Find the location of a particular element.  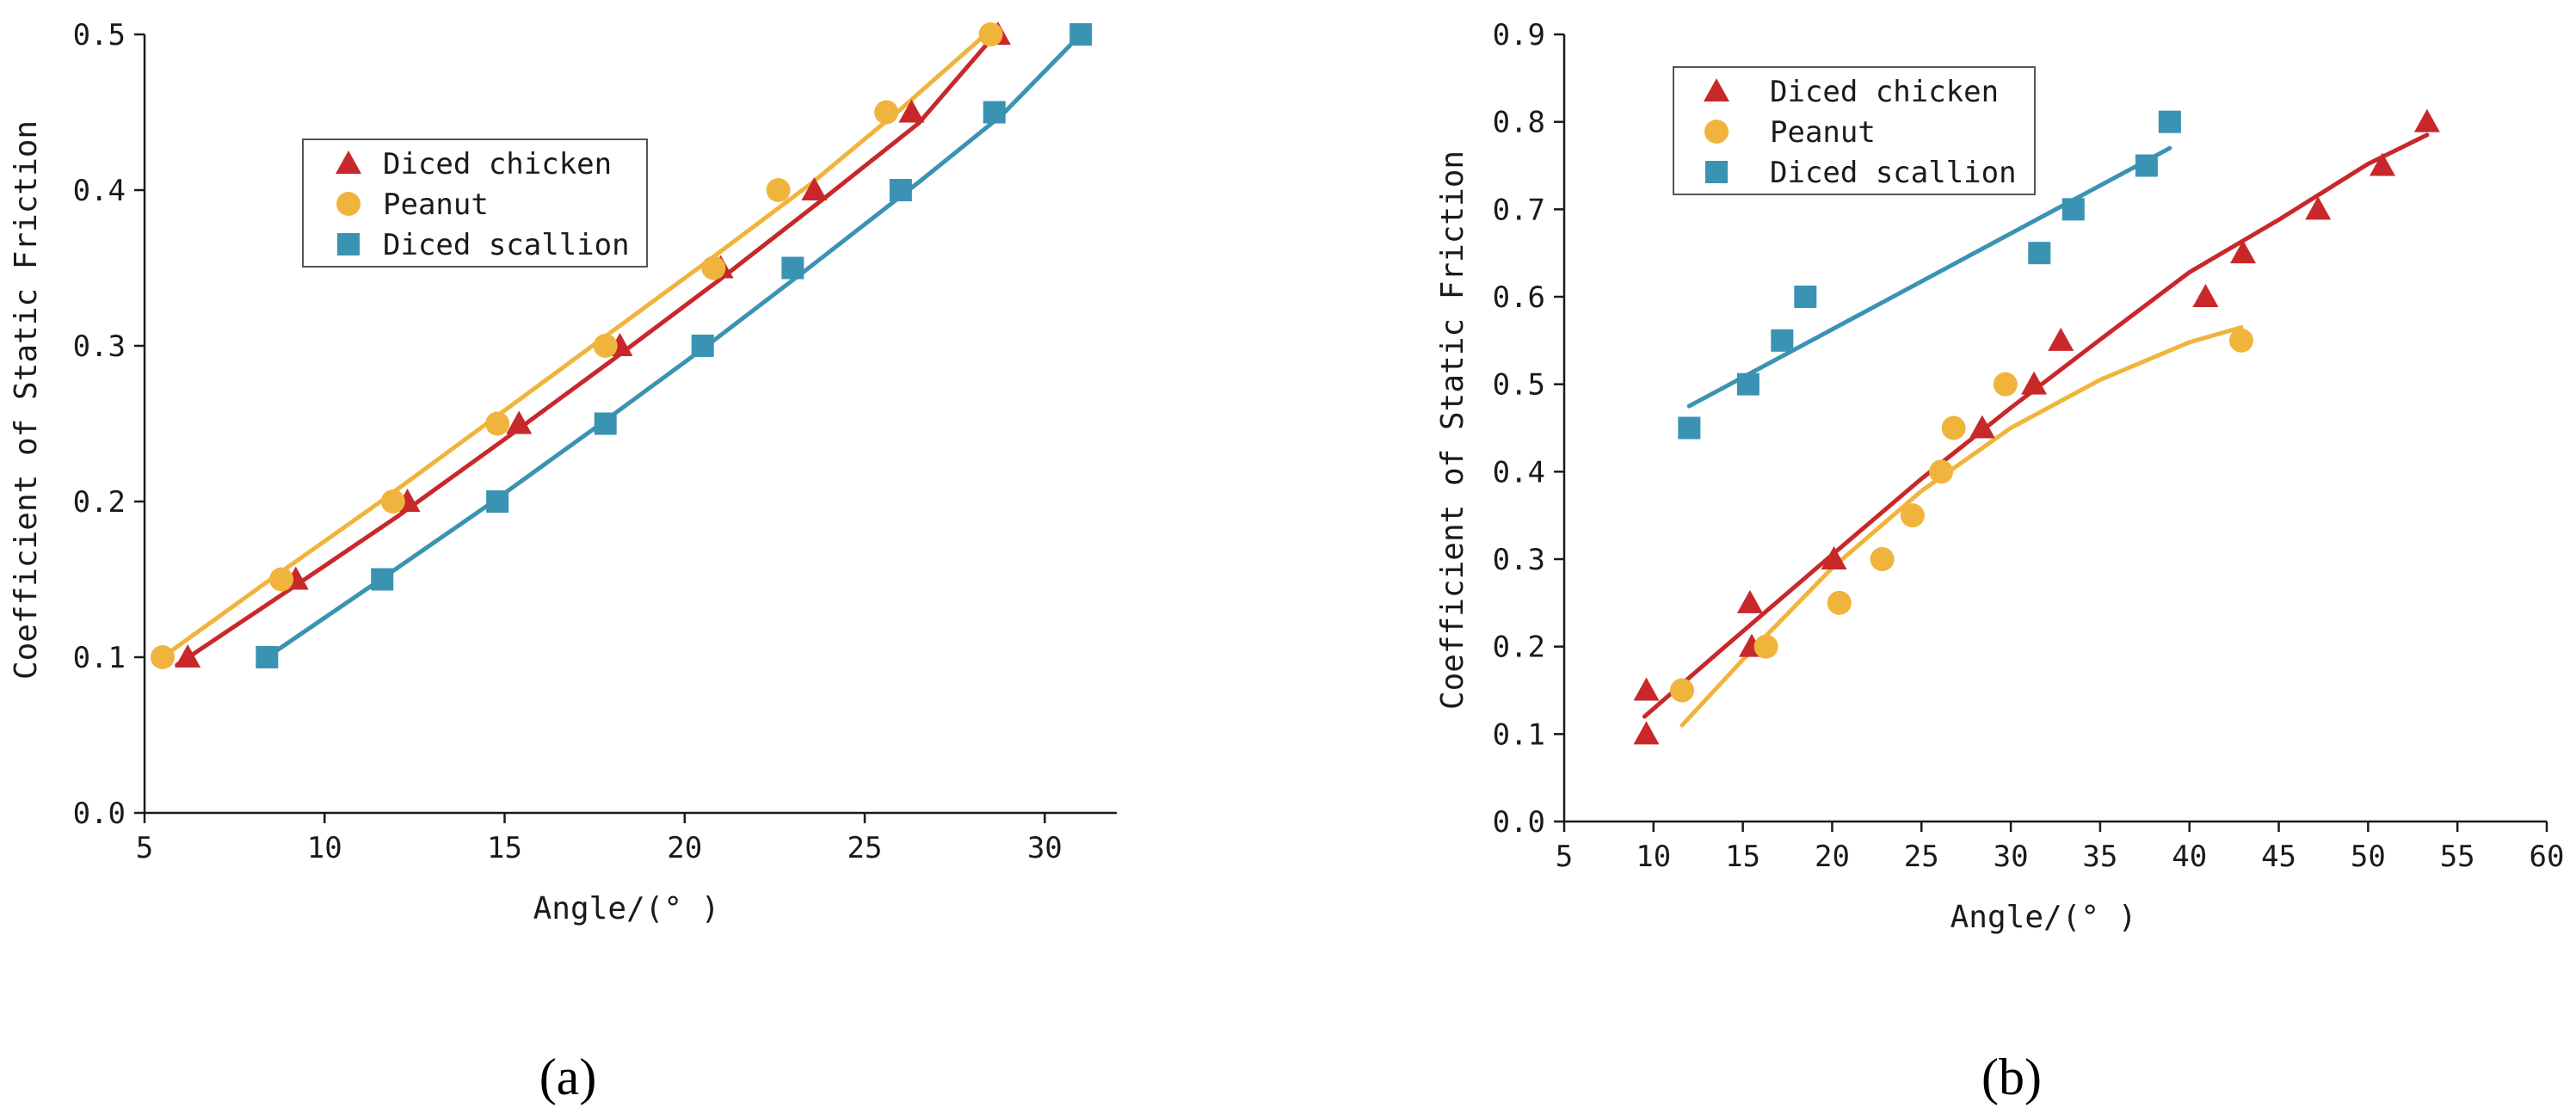

fit-line-diced-scallion is located at coordinates (1929, 277).